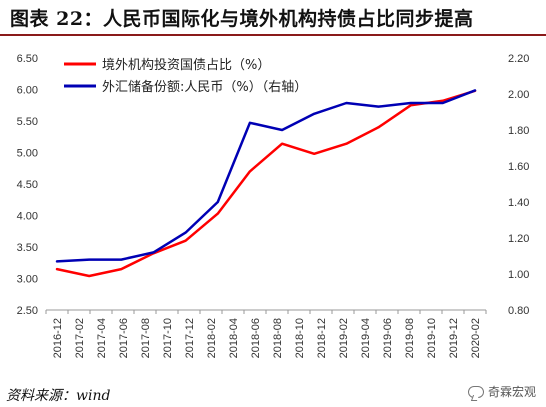 Image resolution: width=546 pixels, height=407 pixels. Describe the element at coordinates (344, 338) in the screenshot. I see `x-tick-label: 2019-02` at that location.